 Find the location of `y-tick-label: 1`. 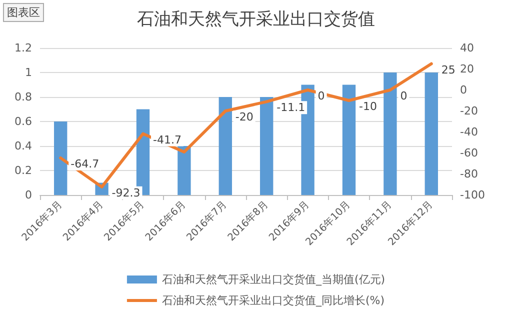

y-tick-label: 1 is located at coordinates (28, 72).